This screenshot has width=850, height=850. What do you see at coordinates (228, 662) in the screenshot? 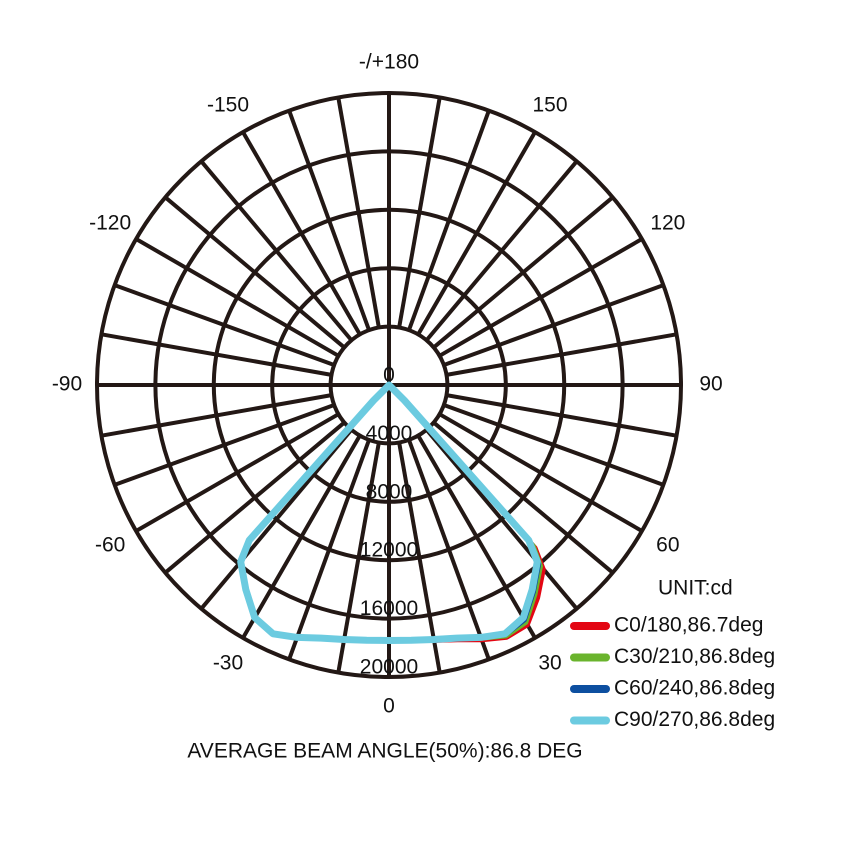
I see `theta-tick-label: -30` at bounding box center [228, 662].